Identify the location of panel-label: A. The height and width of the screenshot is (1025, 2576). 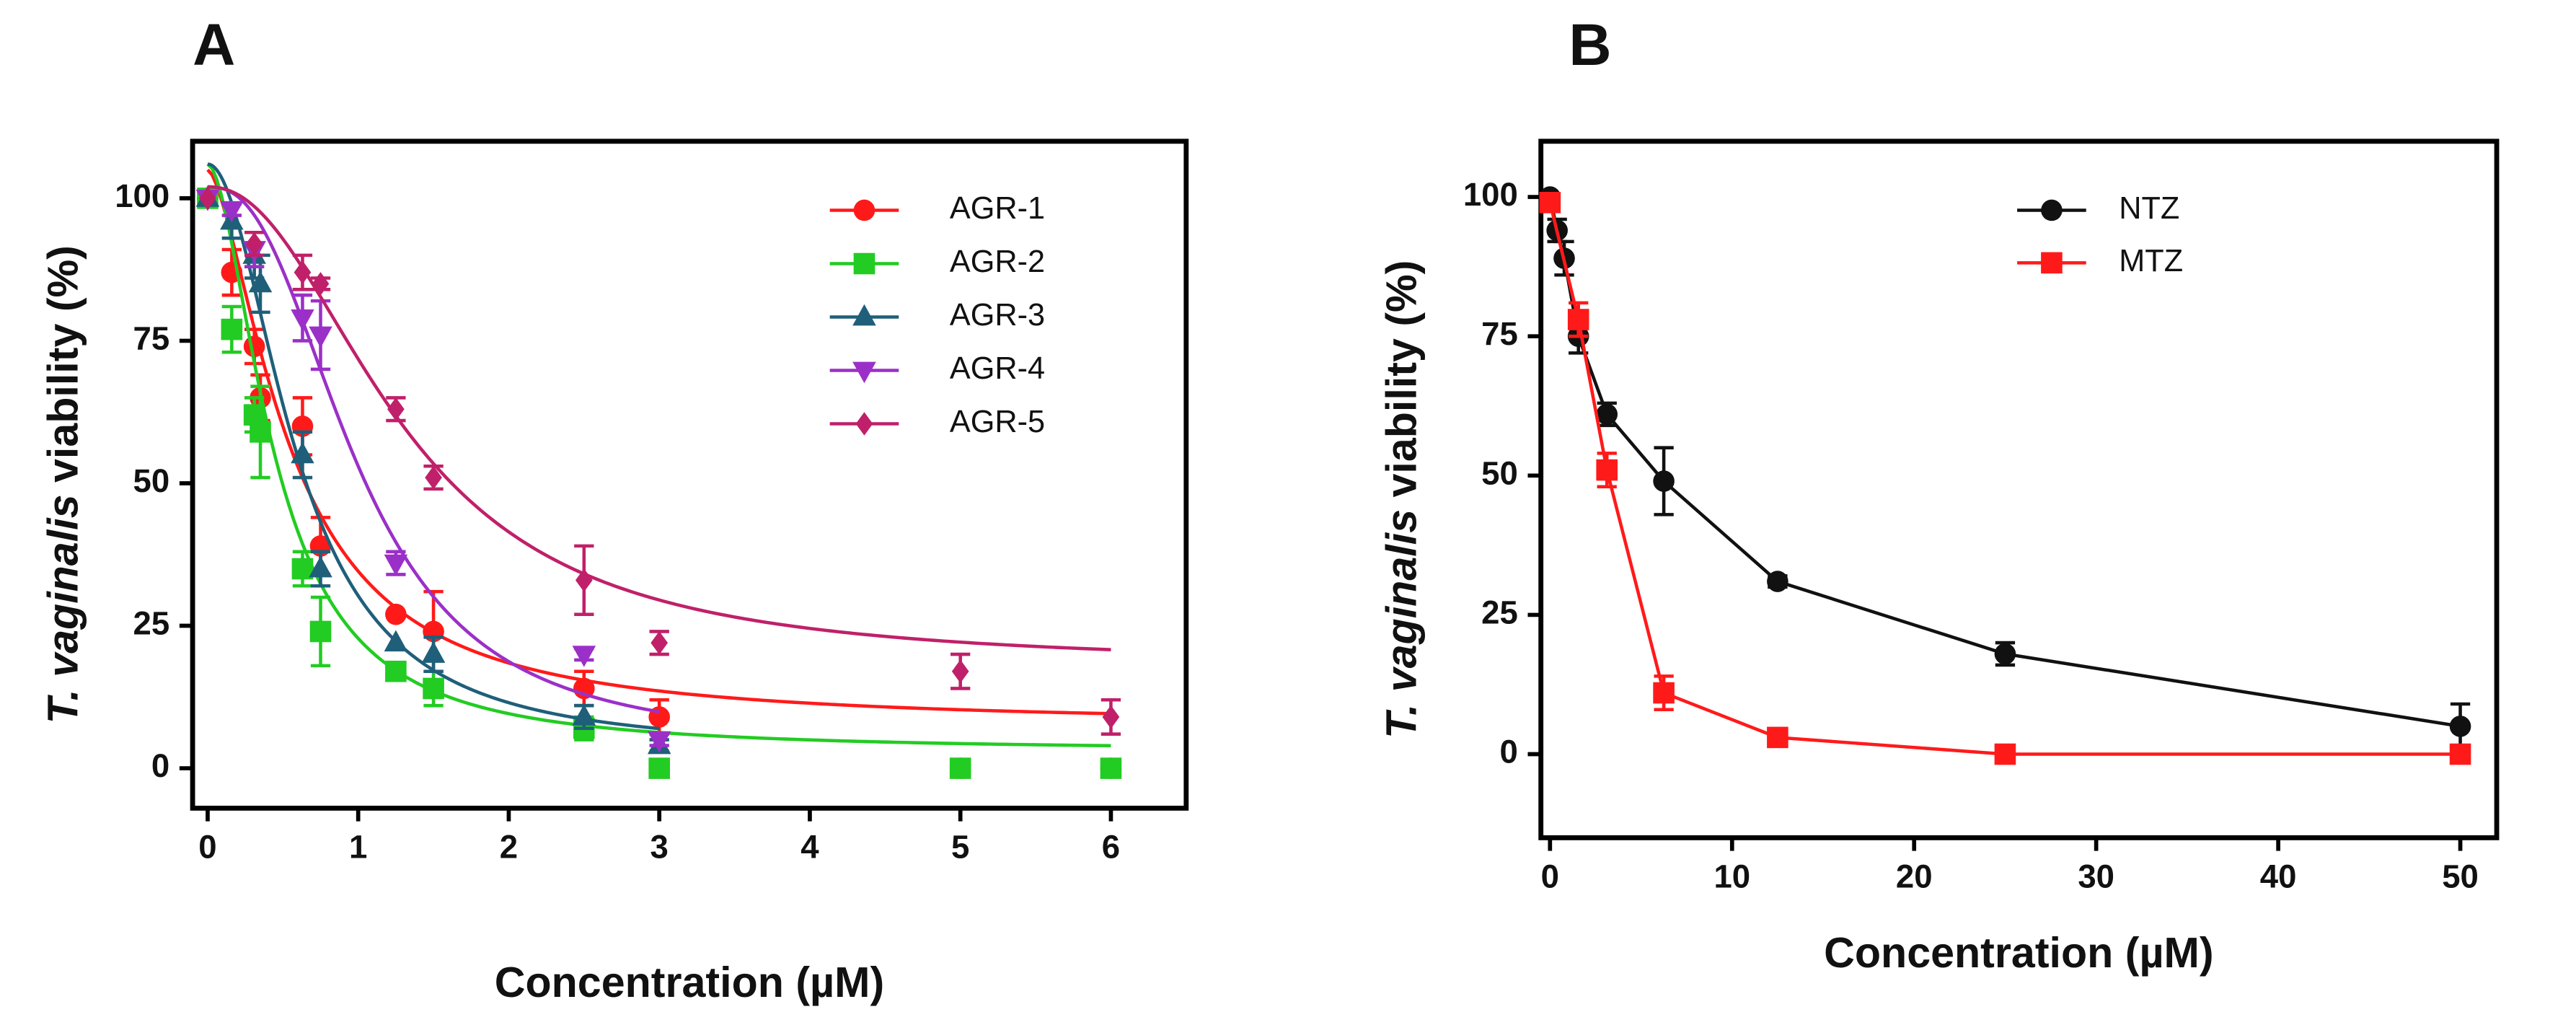
(214, 45).